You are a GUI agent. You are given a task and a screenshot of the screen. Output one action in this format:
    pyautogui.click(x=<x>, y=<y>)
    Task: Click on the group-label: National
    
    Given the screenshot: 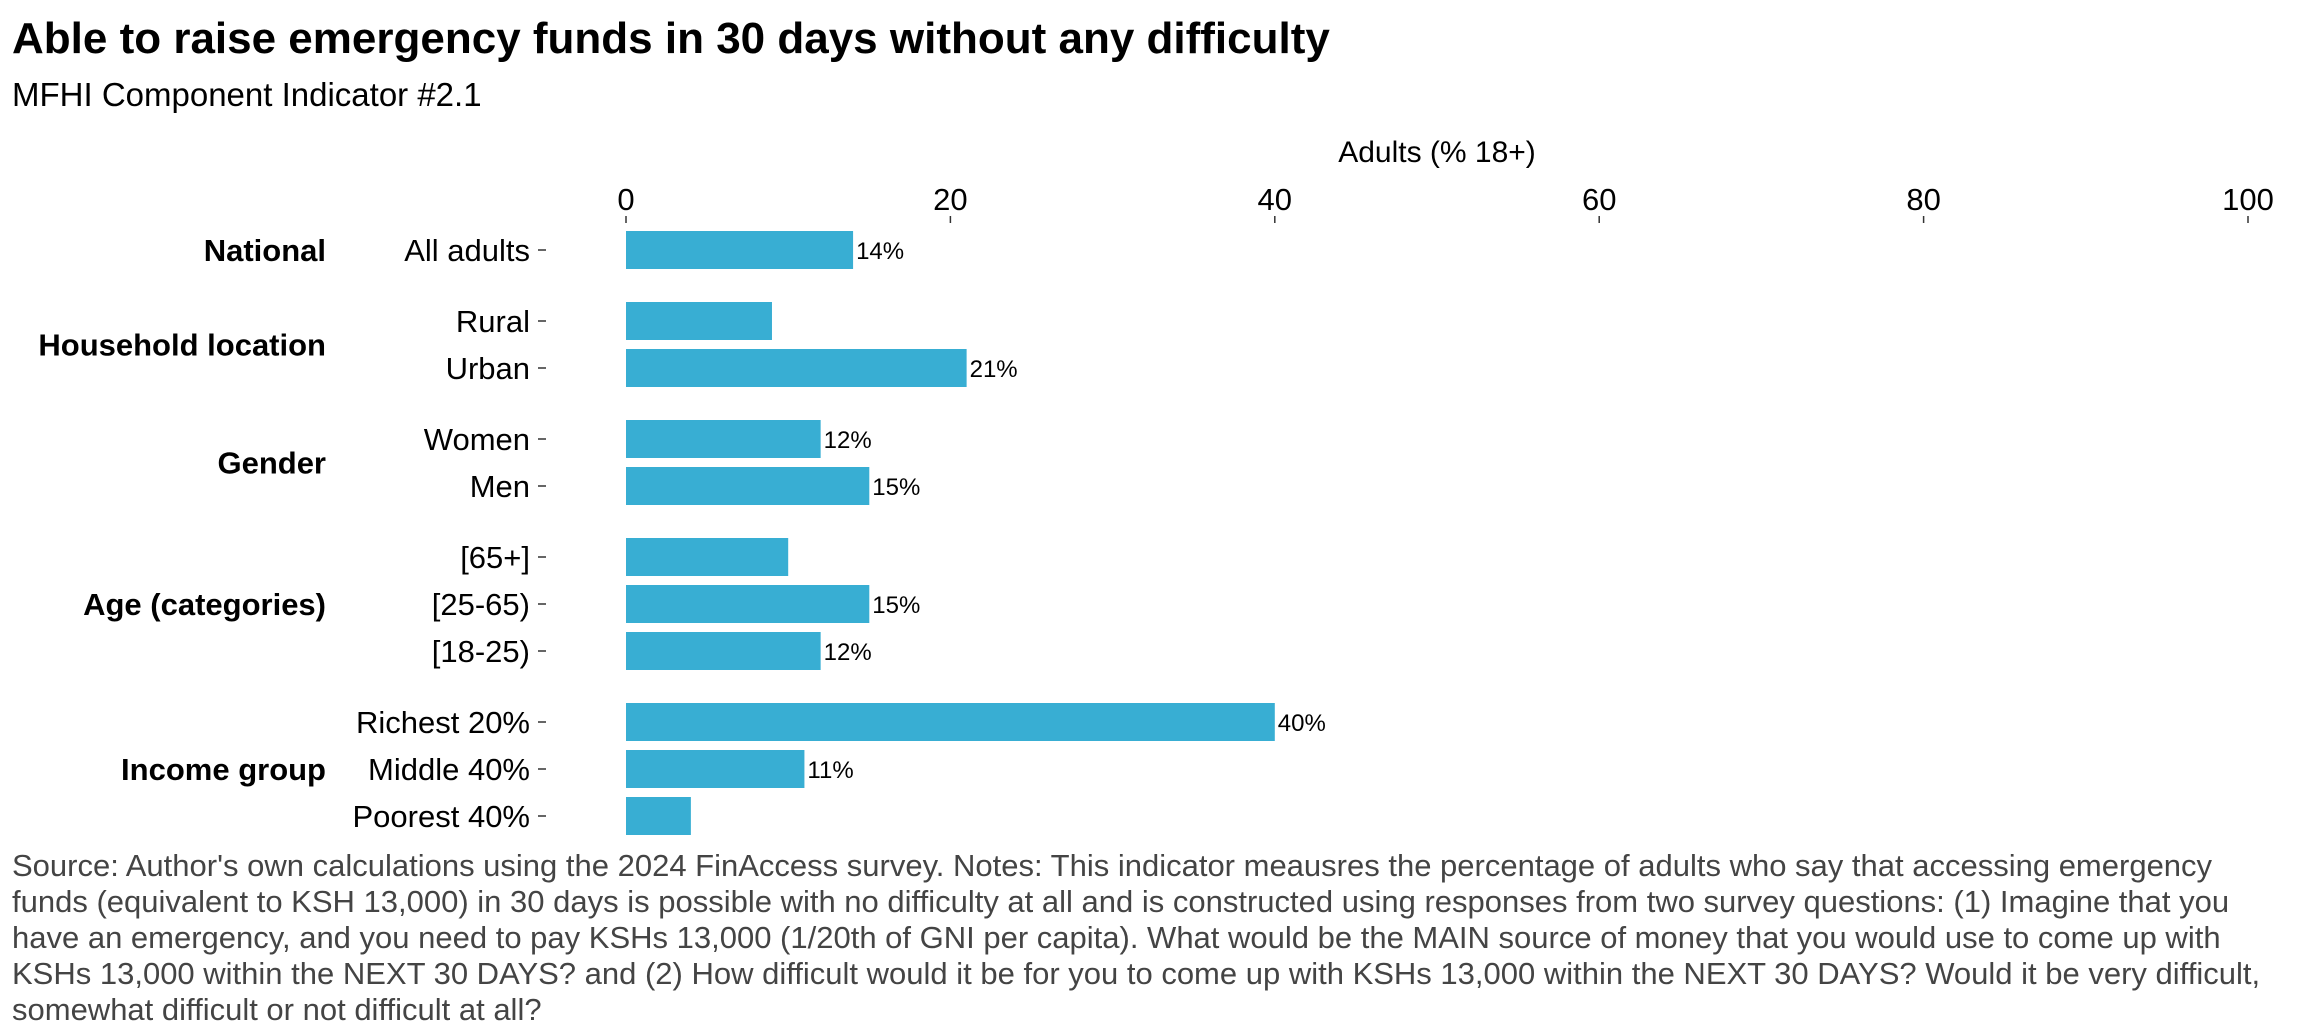 What is the action you would take?
    pyautogui.click(x=265, y=250)
    